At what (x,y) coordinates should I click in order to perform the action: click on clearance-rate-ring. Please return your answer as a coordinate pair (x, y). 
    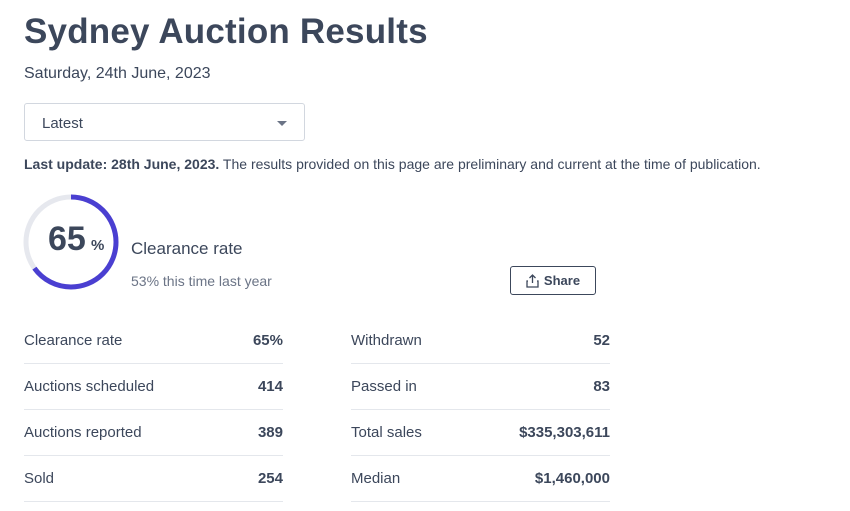
    Looking at the image, I should click on (71, 242).